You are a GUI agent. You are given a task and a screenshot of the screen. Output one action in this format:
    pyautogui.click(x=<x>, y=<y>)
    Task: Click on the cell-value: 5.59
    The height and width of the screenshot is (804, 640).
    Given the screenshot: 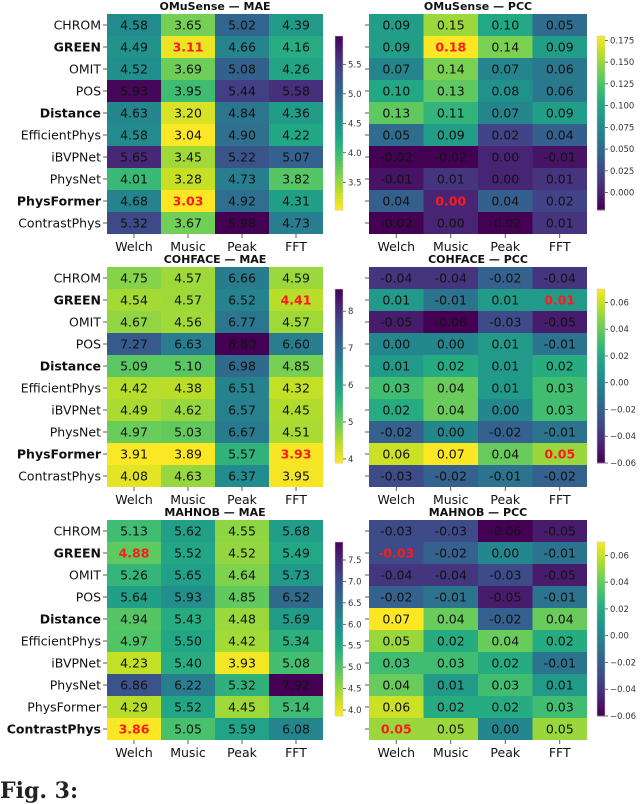 What is the action you would take?
    pyautogui.click(x=242, y=729)
    